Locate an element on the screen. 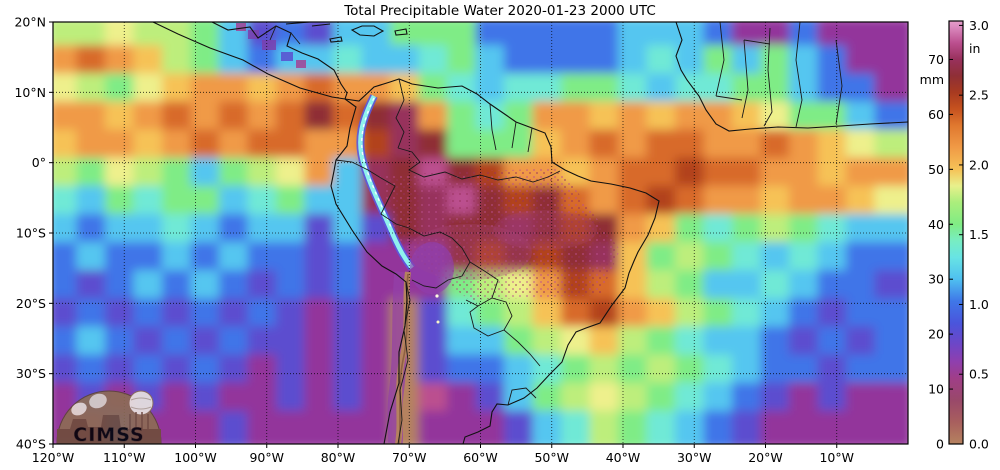  colorbar-in-label: 3.0 is located at coordinates (979, 25).